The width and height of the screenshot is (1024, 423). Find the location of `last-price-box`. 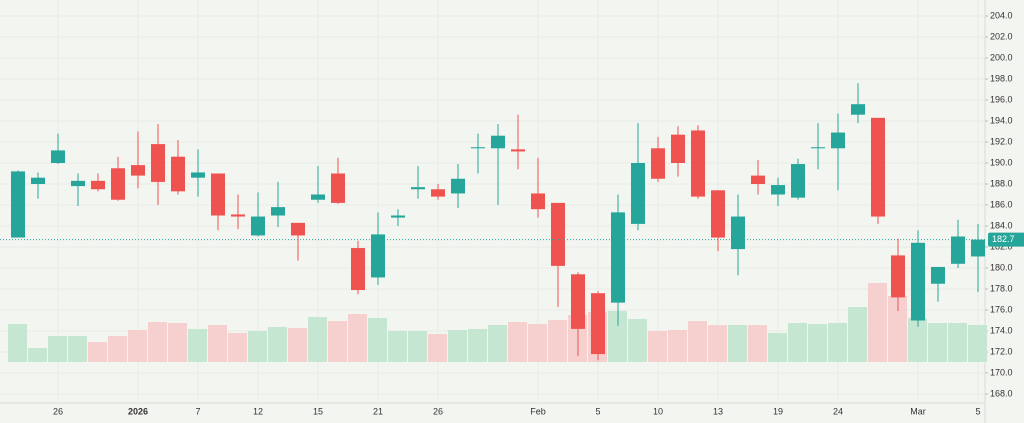

last-price-box is located at coordinates (1006, 239).